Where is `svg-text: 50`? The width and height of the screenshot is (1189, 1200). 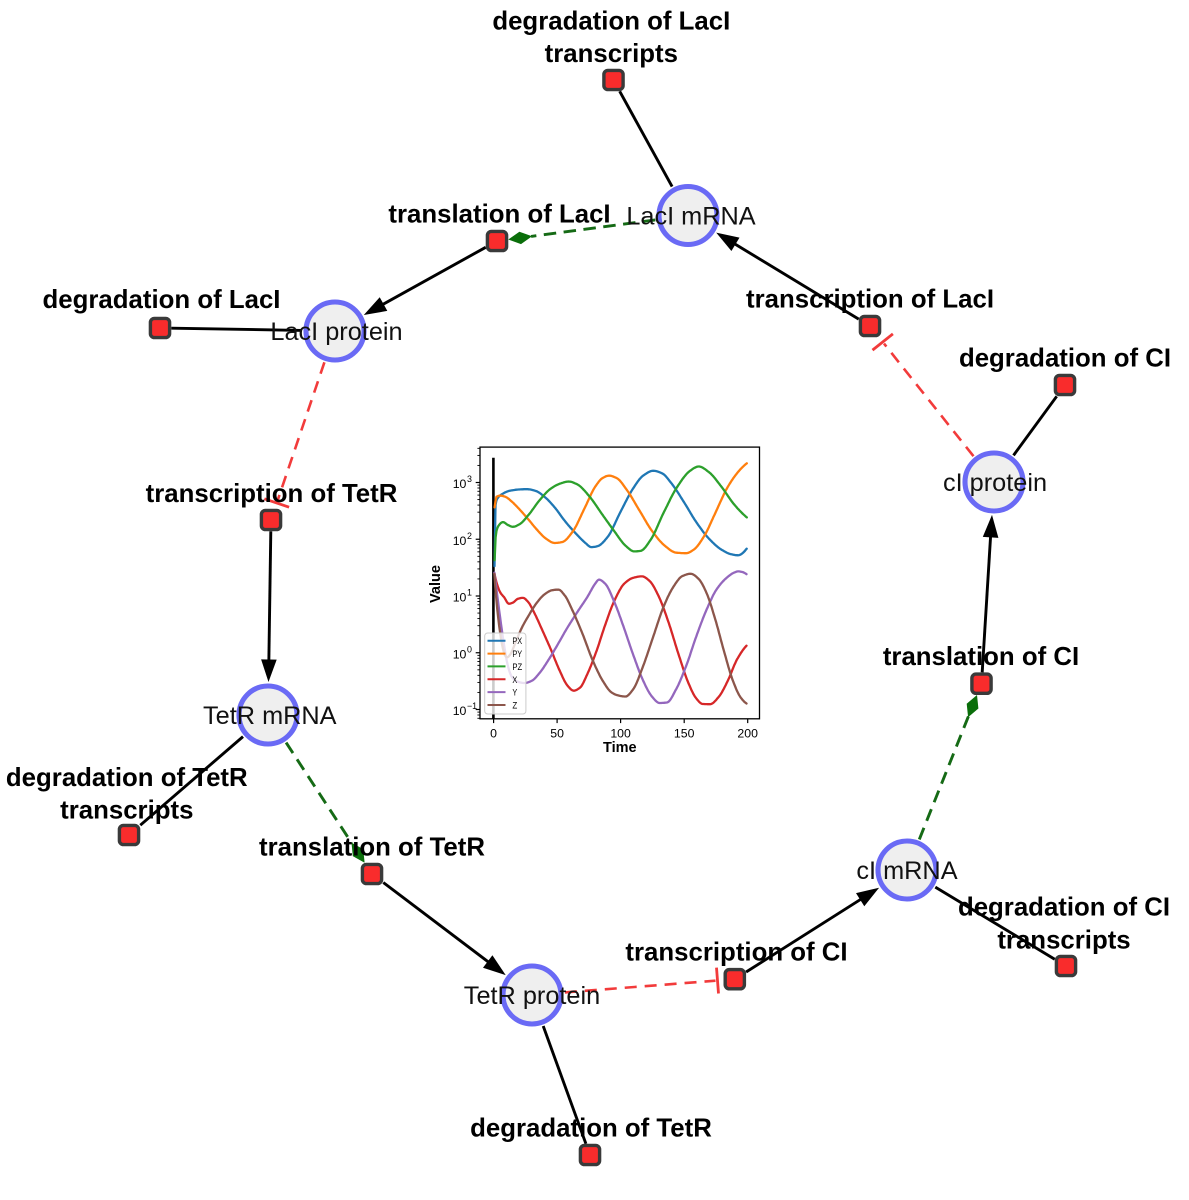
svg-text: 50 is located at coordinates (557, 734).